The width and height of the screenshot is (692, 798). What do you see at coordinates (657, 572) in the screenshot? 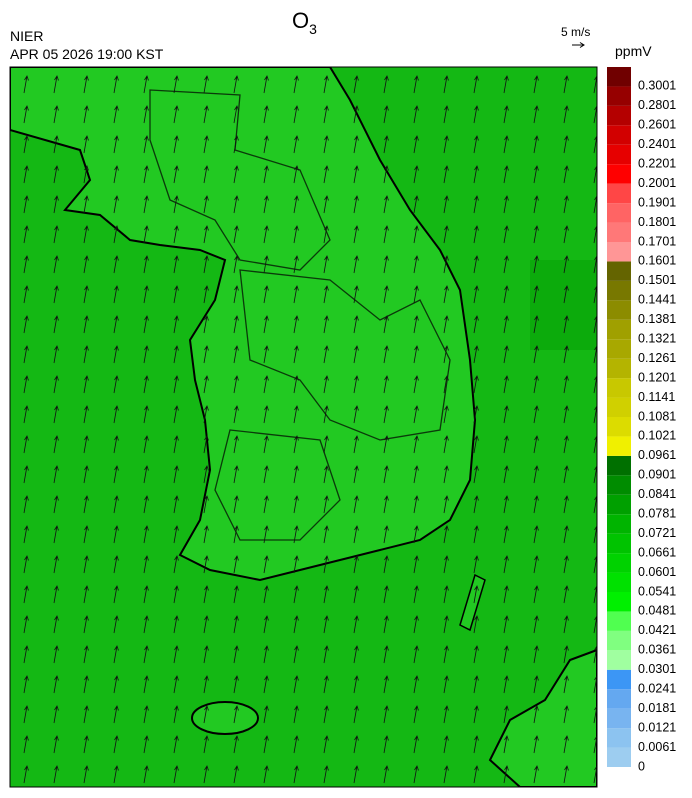
I see `colorbar-label: 0.0601` at bounding box center [657, 572].